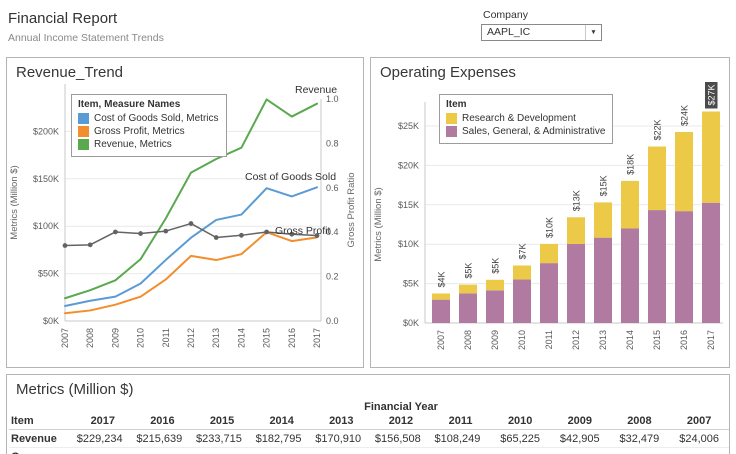  Describe the element at coordinates (222, 422) in the screenshot. I see `year-column-header: 2015` at that location.